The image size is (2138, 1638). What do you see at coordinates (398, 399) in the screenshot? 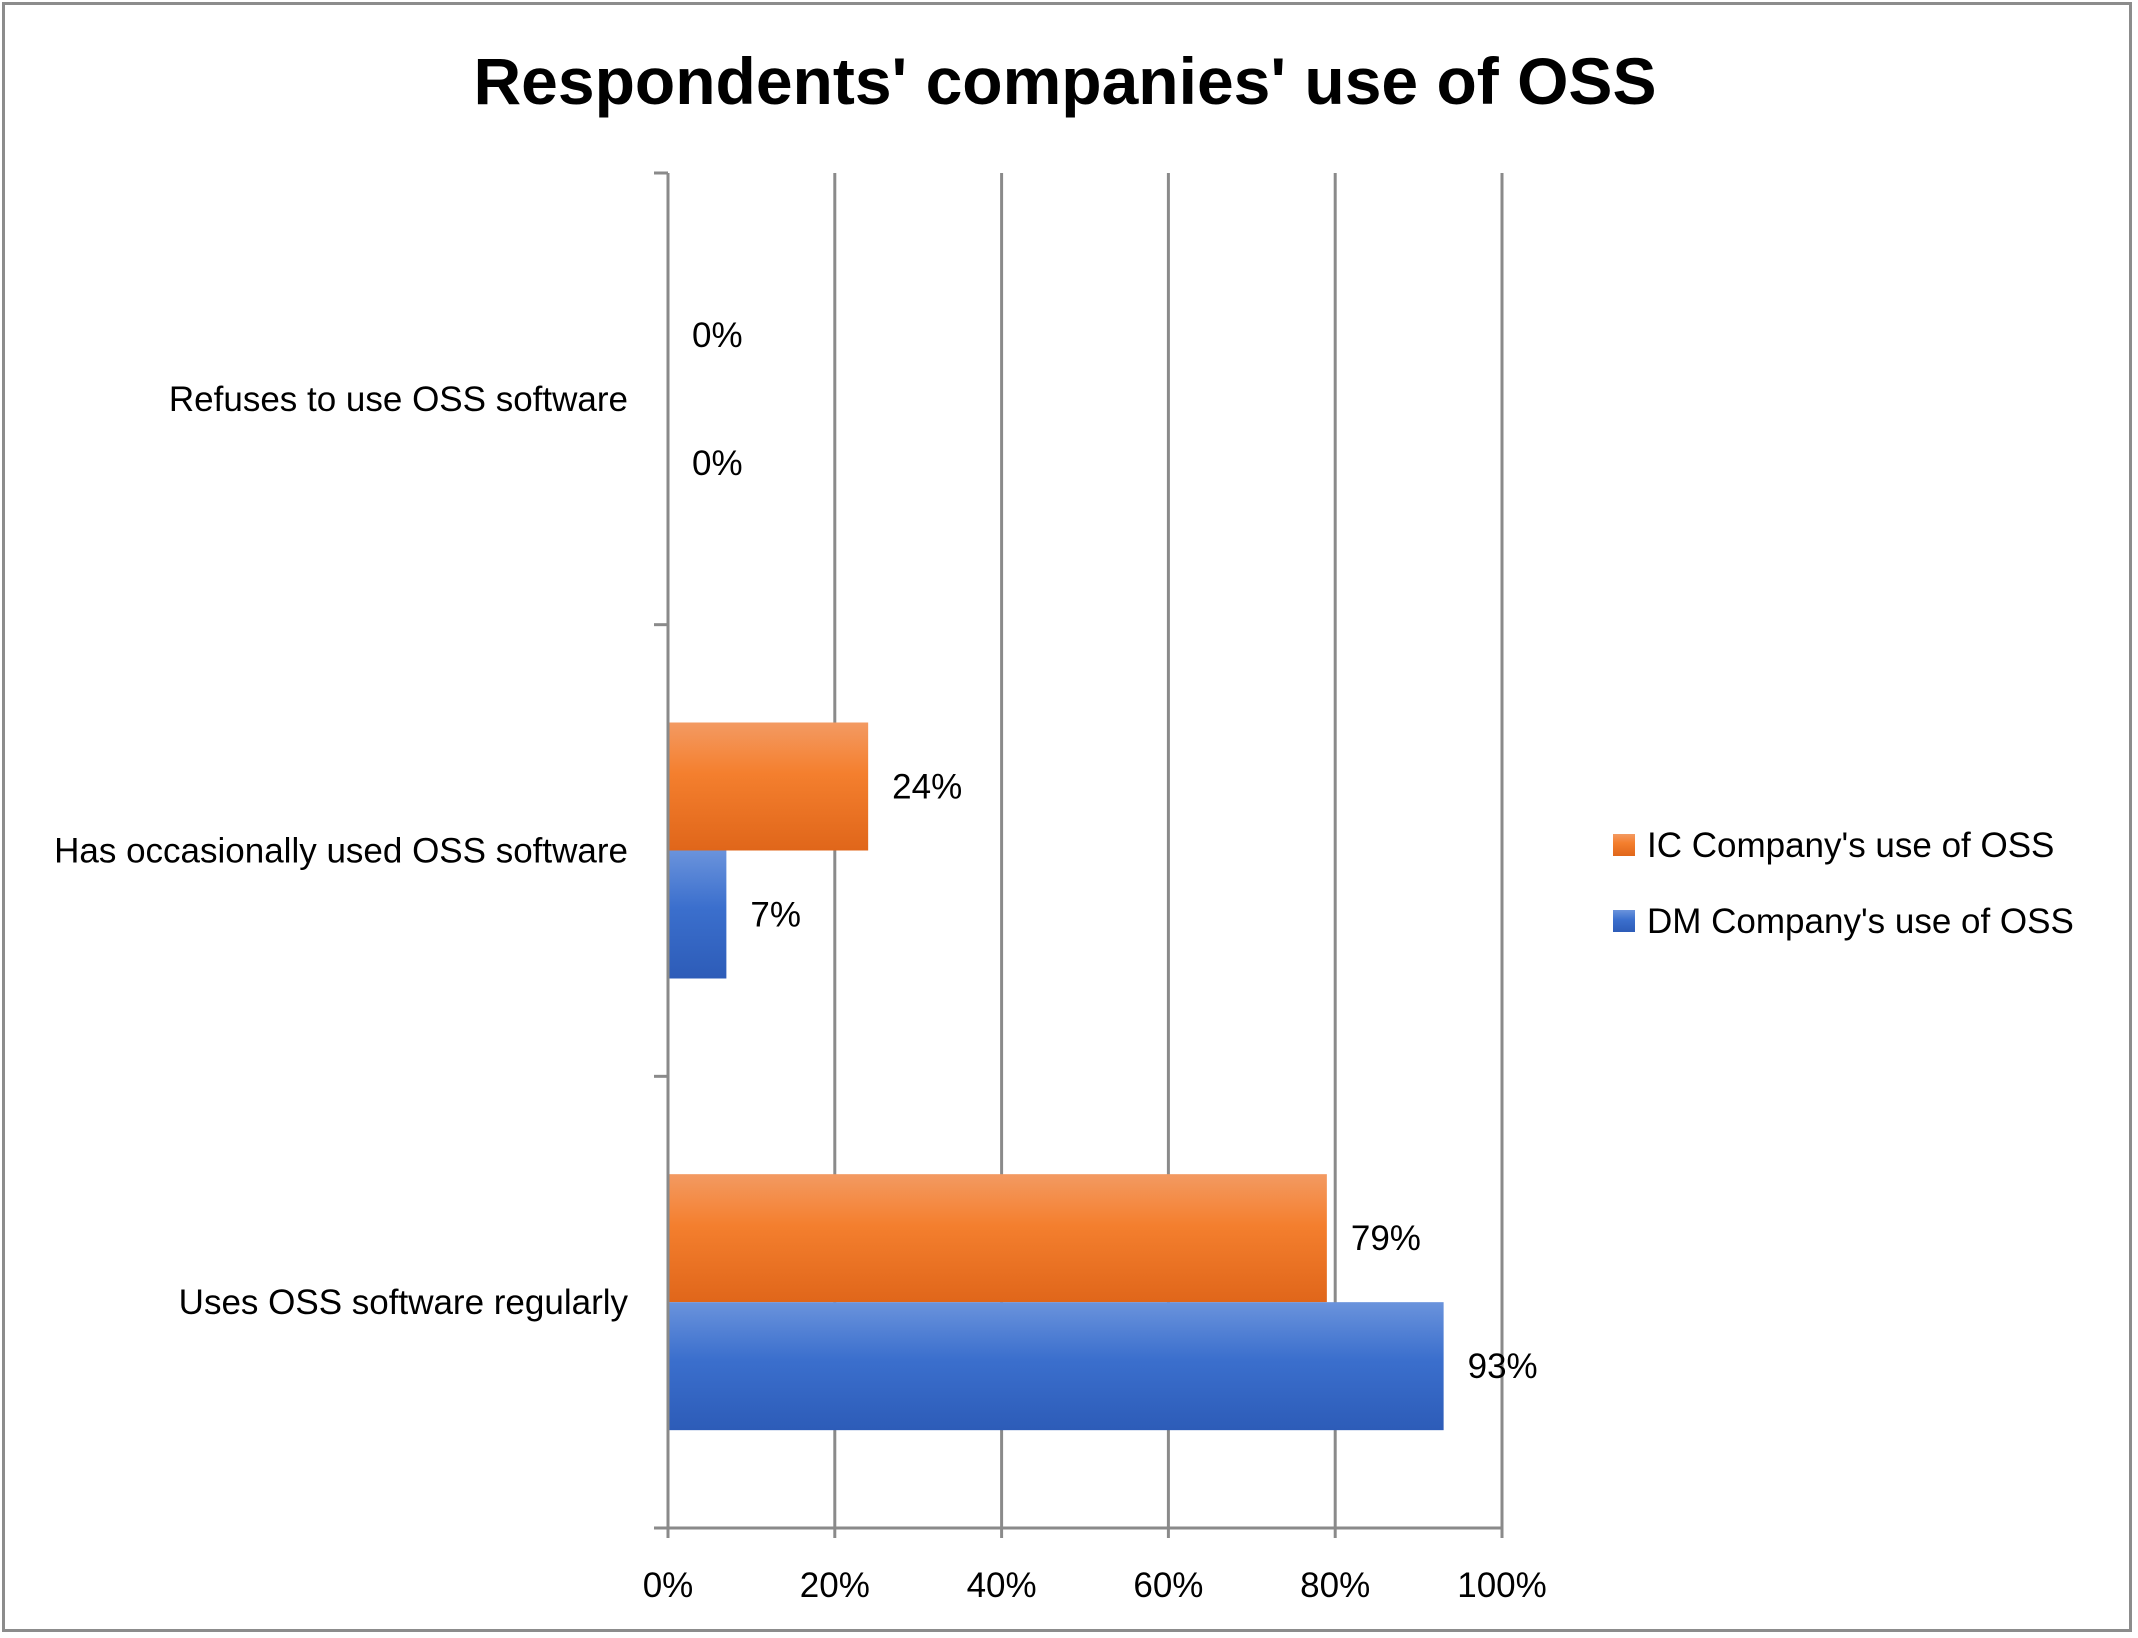
I see `category-label: Refuses to use OSS software` at bounding box center [398, 399].